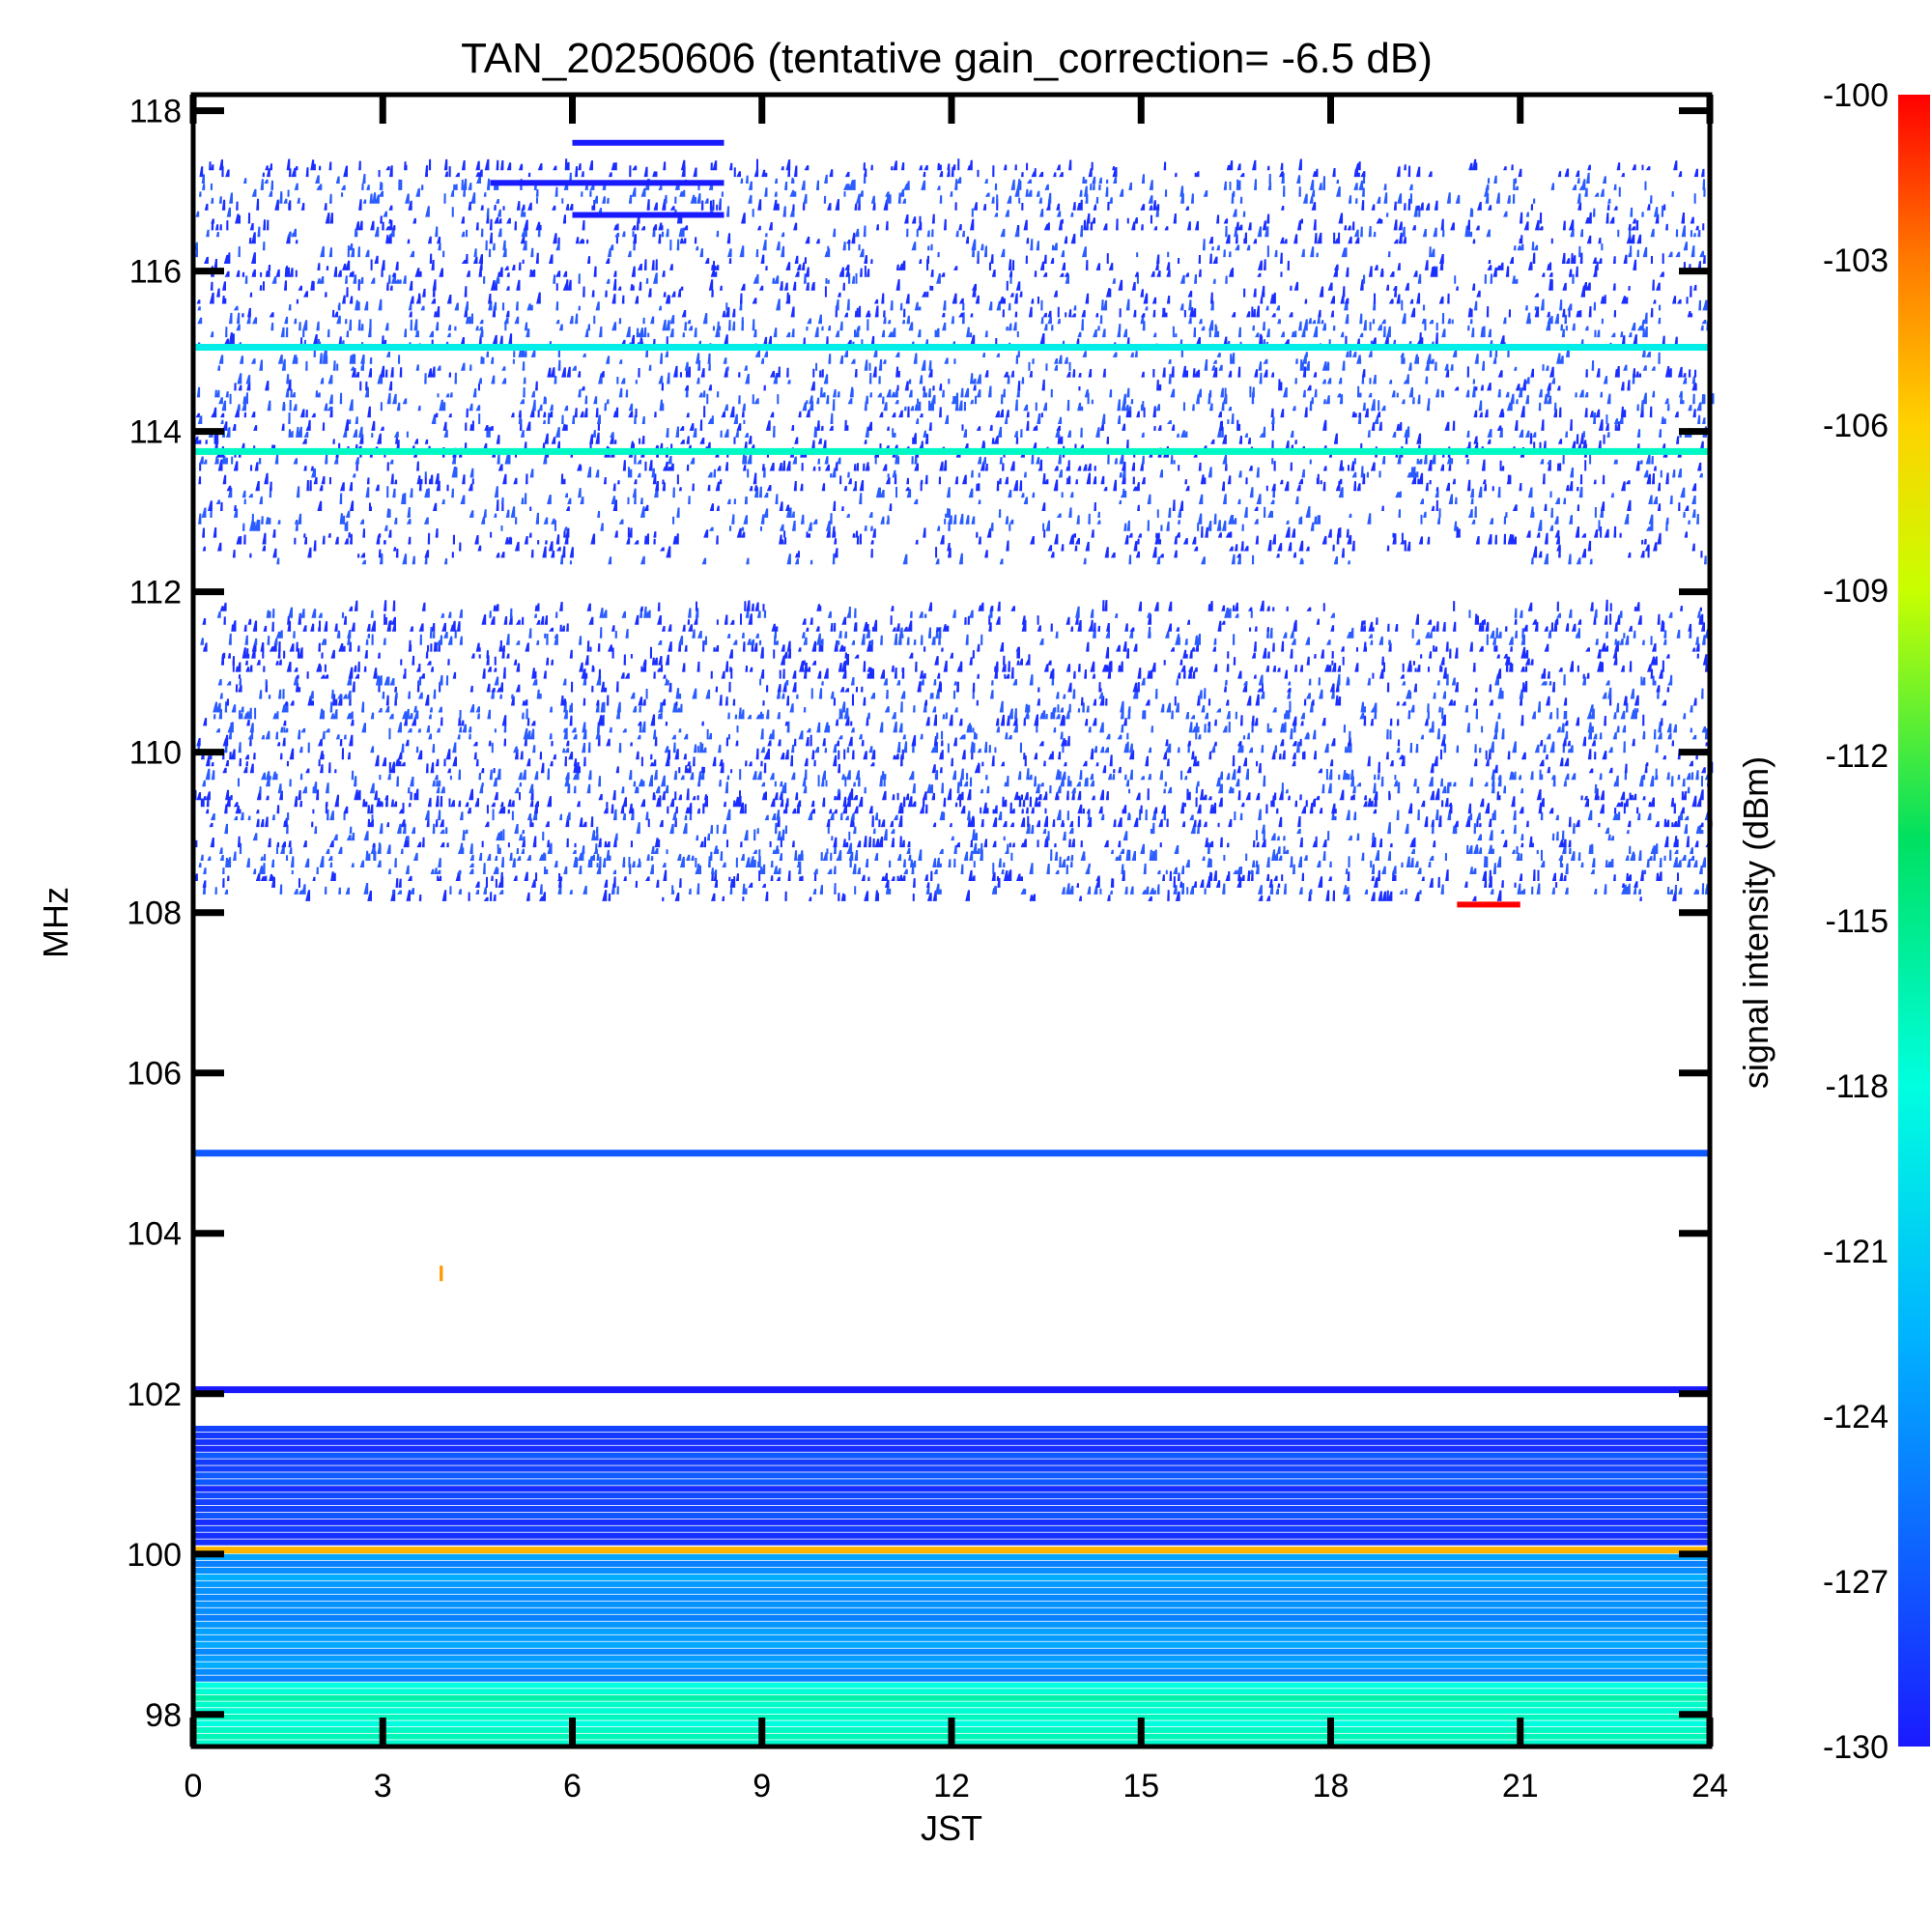  I want to click on colorbar-tick--127: -127, so click(1856, 1582).